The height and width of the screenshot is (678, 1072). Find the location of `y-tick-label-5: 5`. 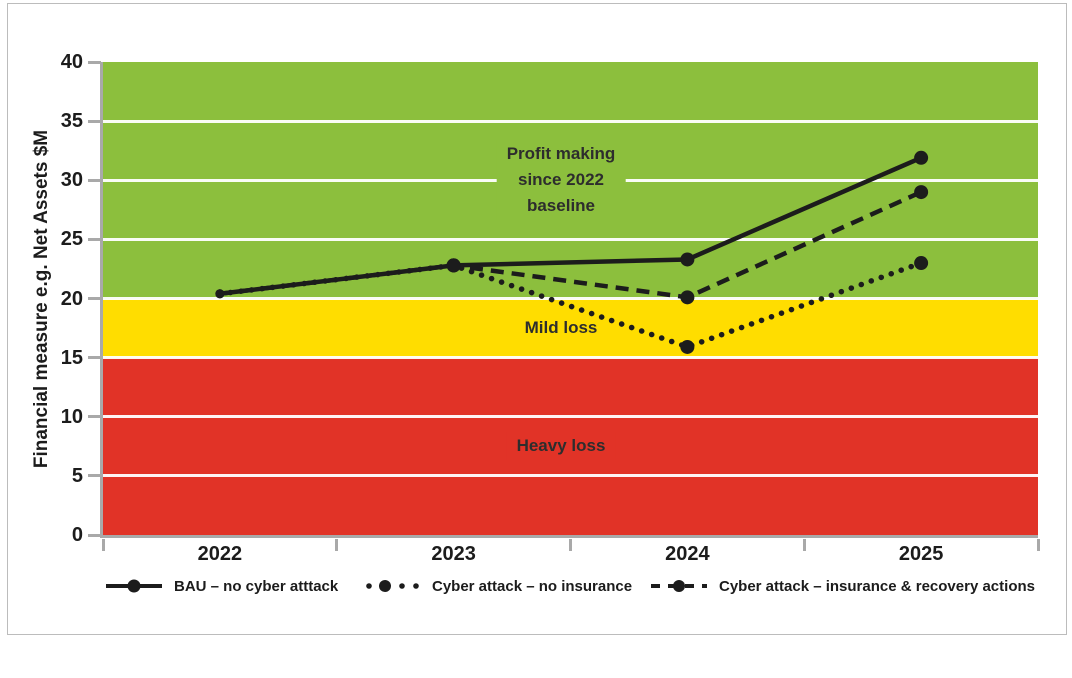

y-tick-label-5: 5 is located at coordinates (77, 475).